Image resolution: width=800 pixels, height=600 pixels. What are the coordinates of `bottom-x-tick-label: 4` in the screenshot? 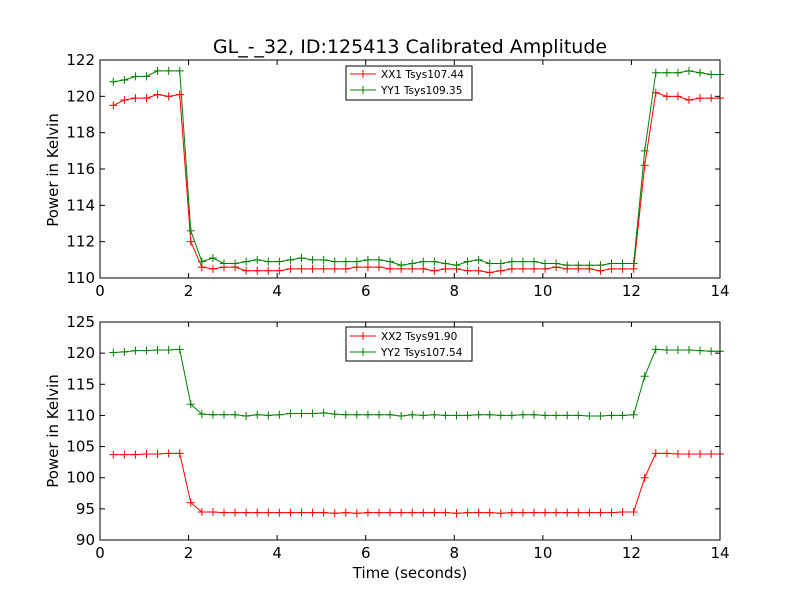 It's located at (277, 553).